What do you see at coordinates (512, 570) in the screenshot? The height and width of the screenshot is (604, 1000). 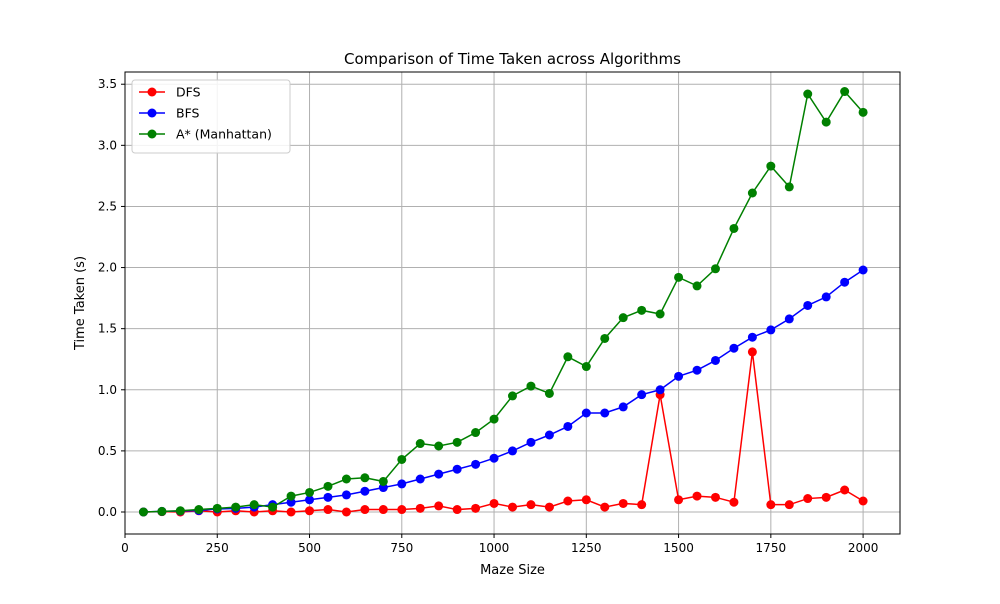 I see `x-axis-label: Maze Size` at bounding box center [512, 570].